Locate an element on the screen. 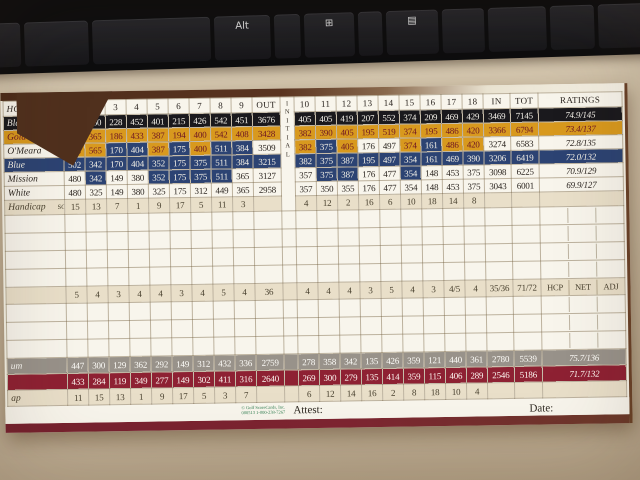 Image resolution: width=640 pixels, height=480 pixels. keyboard-key is located at coordinates (572, 27).